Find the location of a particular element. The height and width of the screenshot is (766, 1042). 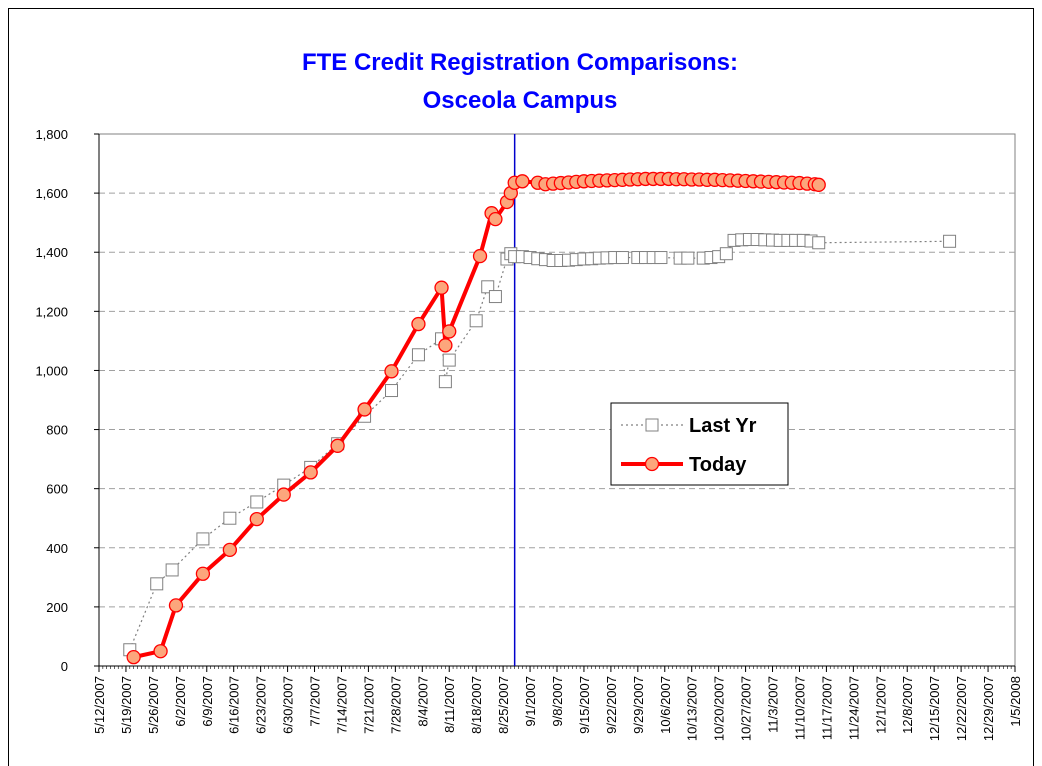

y-tick-label: 600 is located at coordinates (57, 489).